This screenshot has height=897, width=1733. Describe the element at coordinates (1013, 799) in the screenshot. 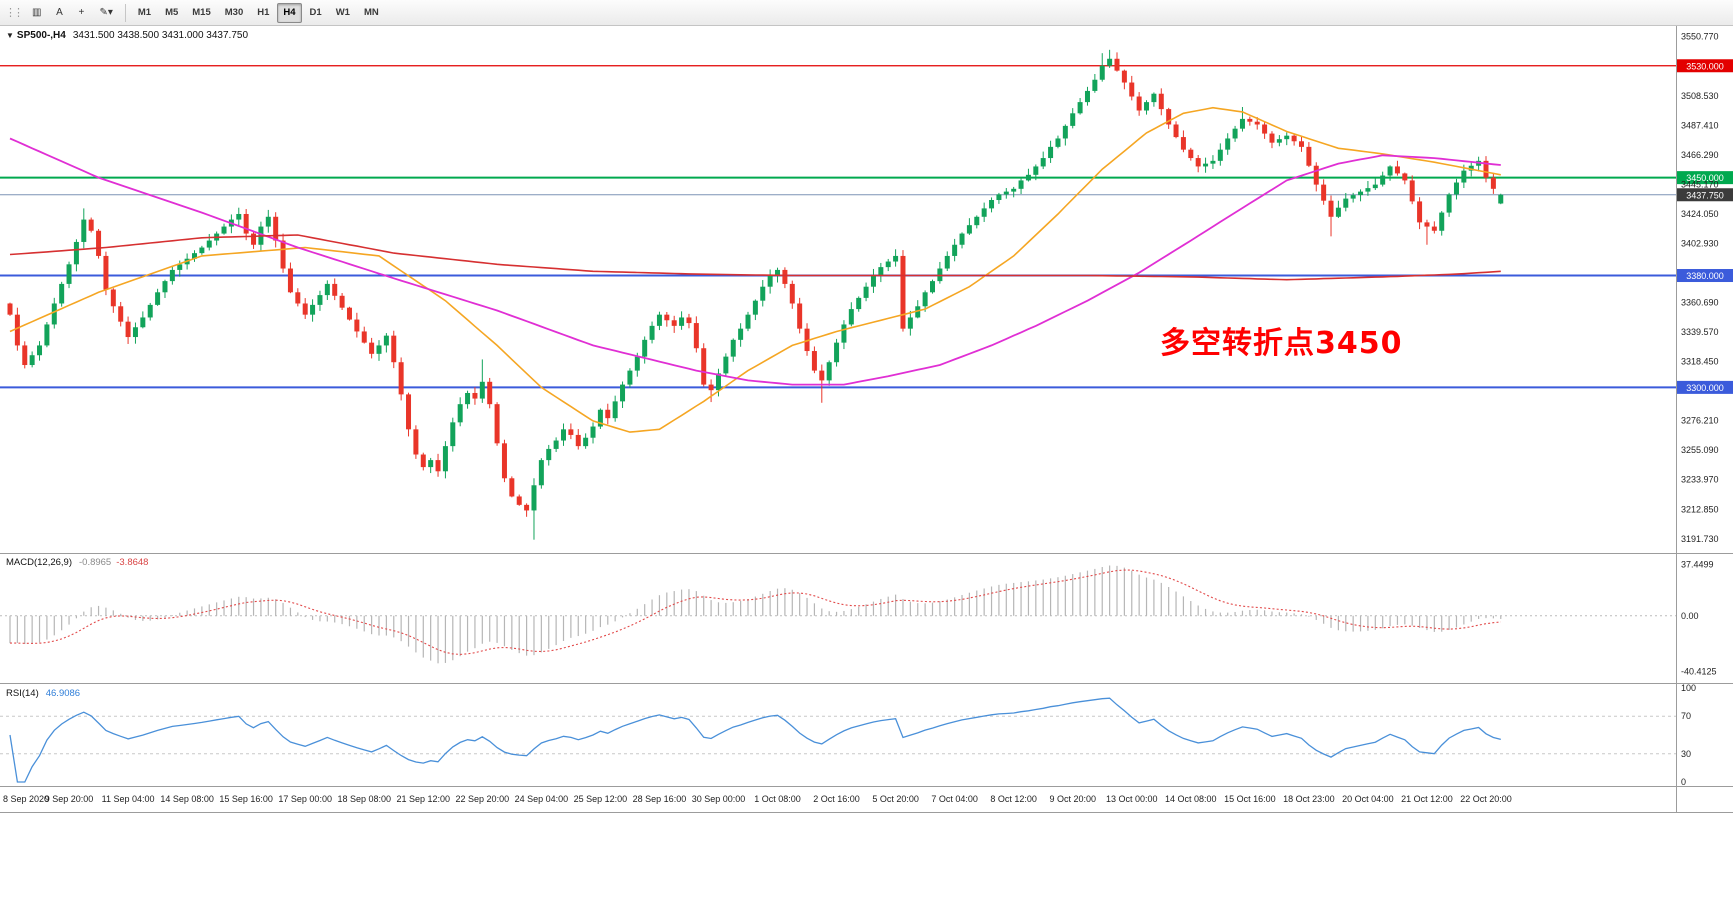

I see `svg-text: 8 Oct 12:00` at that location.